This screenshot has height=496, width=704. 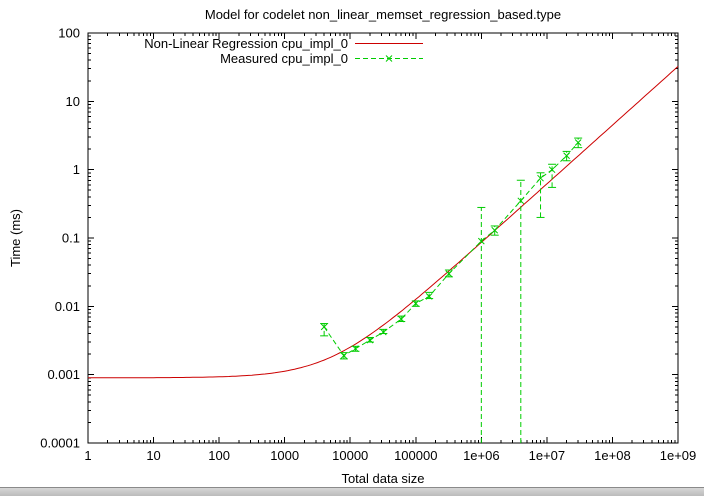 What do you see at coordinates (73, 101) in the screenshot?
I see `y-tick-label: 10` at bounding box center [73, 101].